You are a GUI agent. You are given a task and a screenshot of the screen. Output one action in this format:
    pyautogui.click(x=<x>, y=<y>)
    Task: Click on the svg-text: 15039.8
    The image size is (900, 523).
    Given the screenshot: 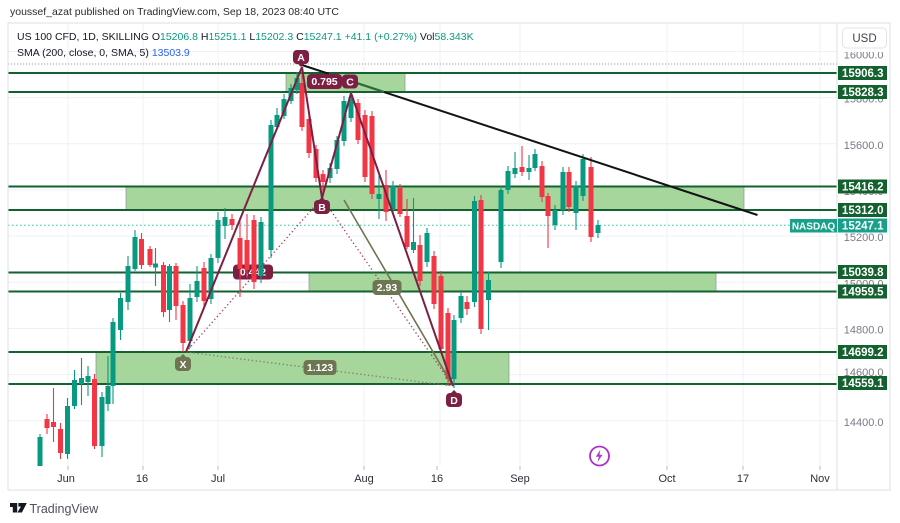 What is the action you would take?
    pyautogui.click(x=863, y=273)
    